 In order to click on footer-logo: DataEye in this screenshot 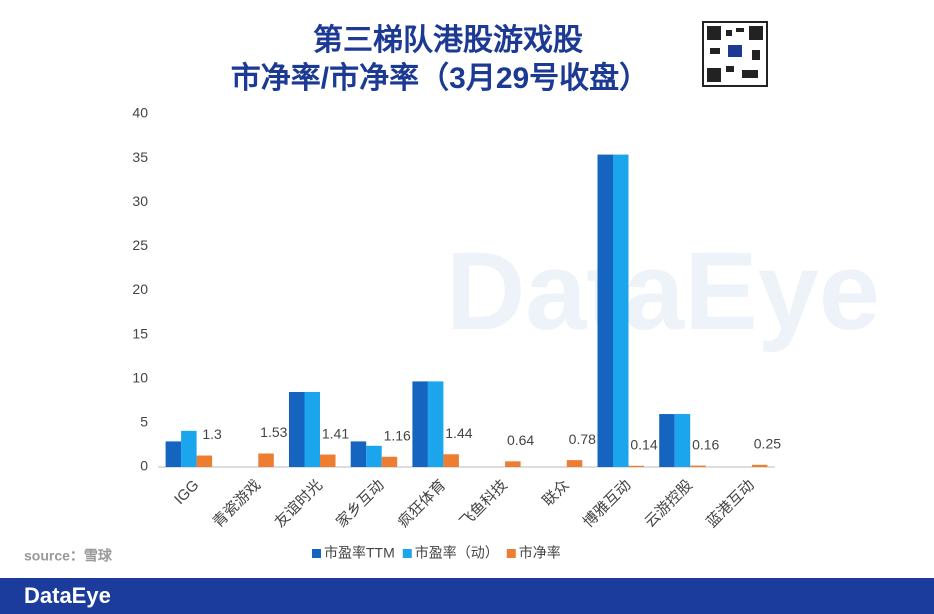, I will do `click(67, 595)`.